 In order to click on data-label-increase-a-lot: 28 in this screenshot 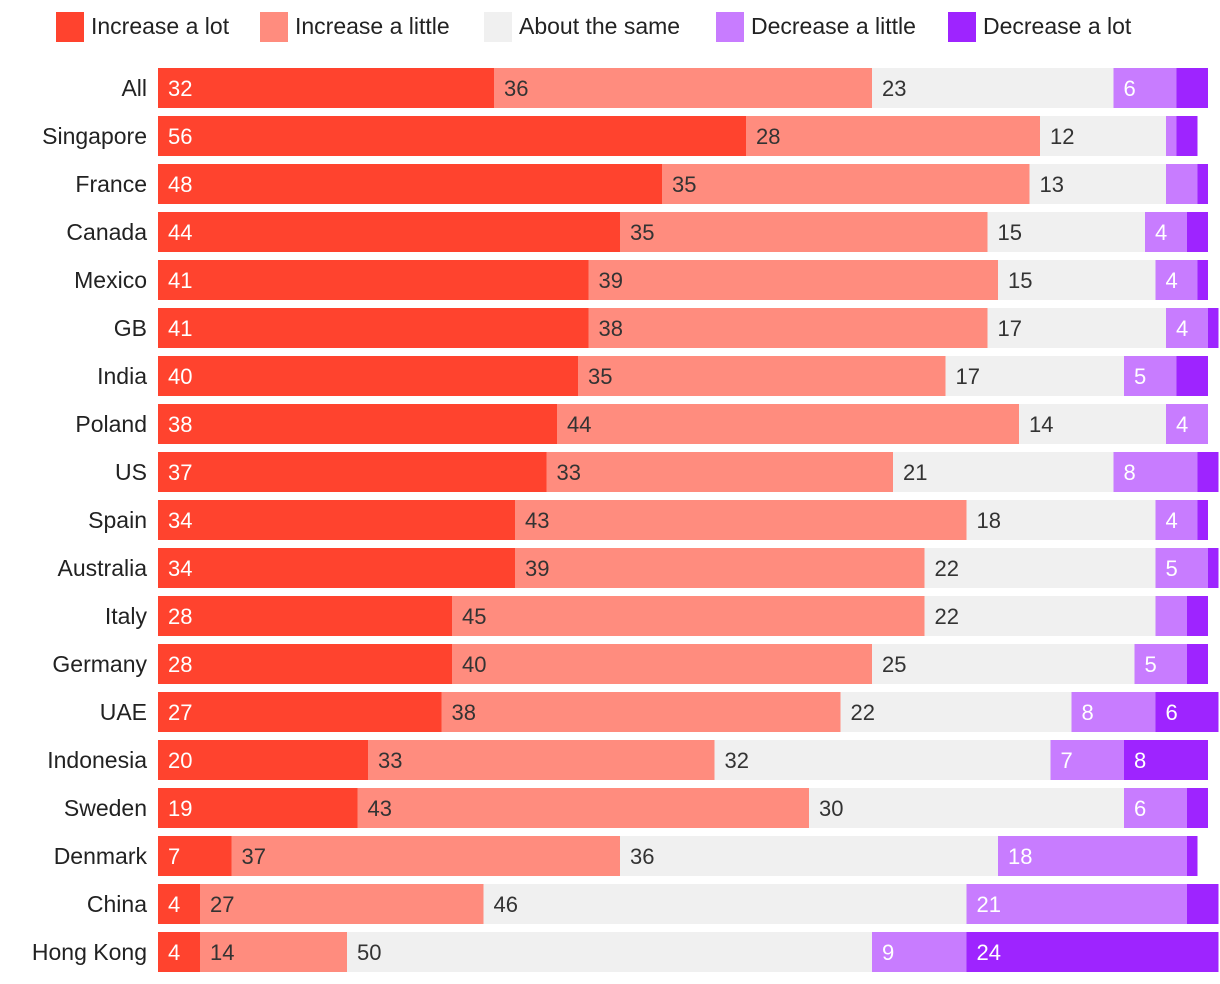, I will do `click(180, 616)`.